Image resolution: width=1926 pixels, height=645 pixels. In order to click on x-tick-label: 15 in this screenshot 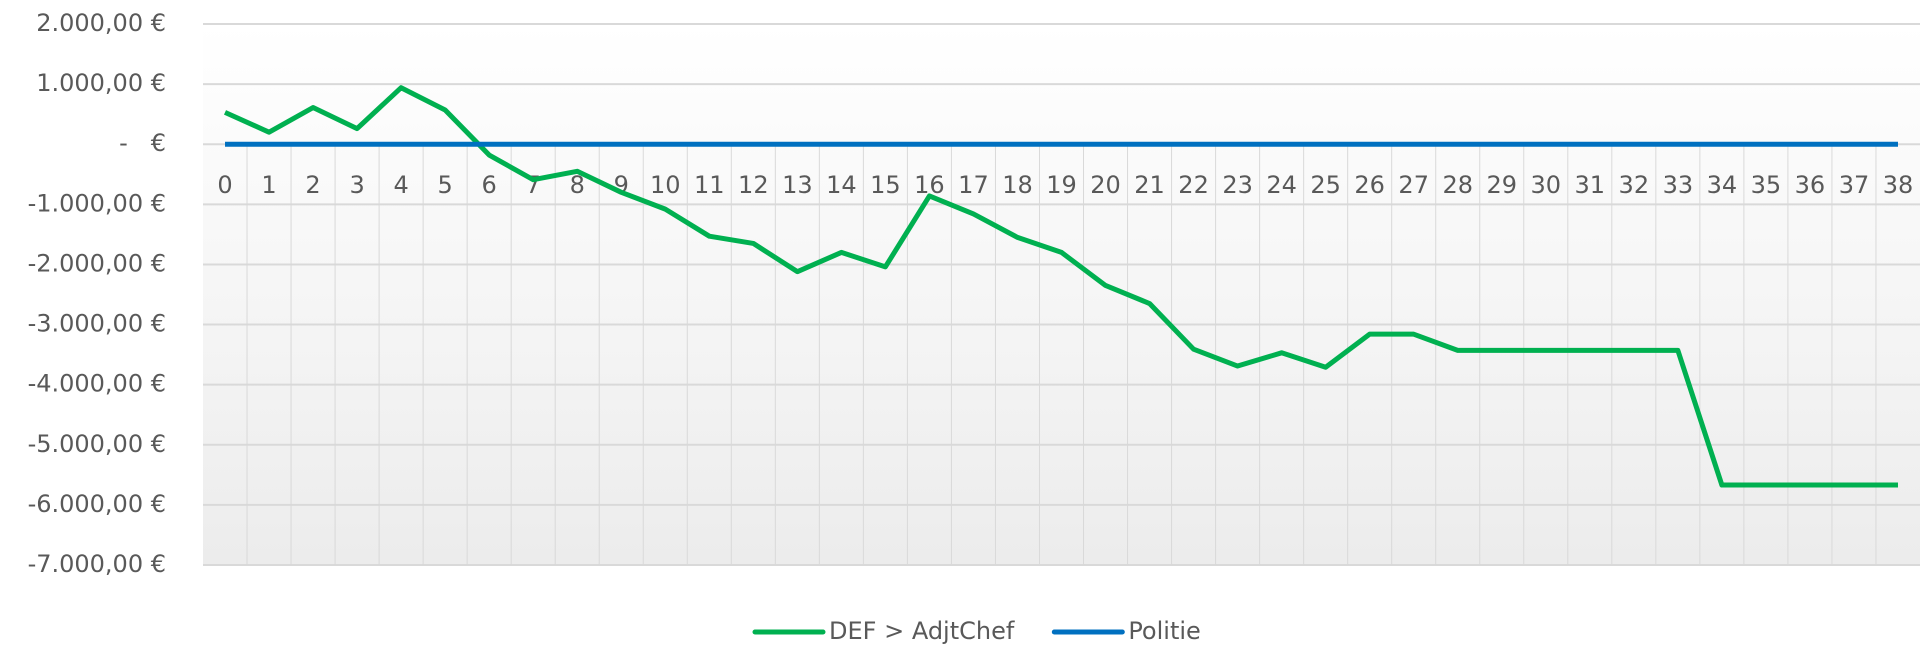, I will do `click(885, 185)`.